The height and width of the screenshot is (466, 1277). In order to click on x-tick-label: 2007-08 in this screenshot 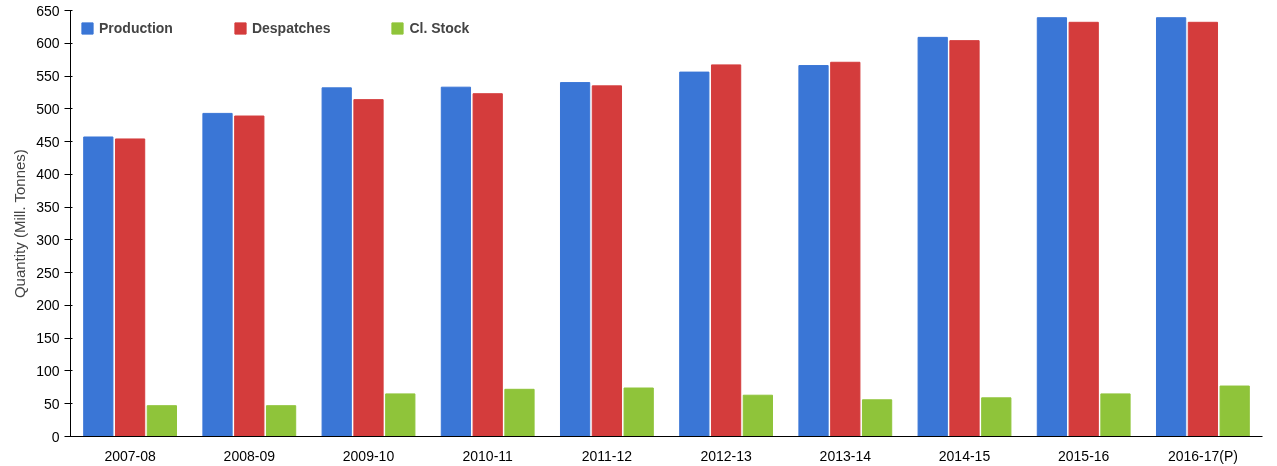, I will do `click(130, 455)`.